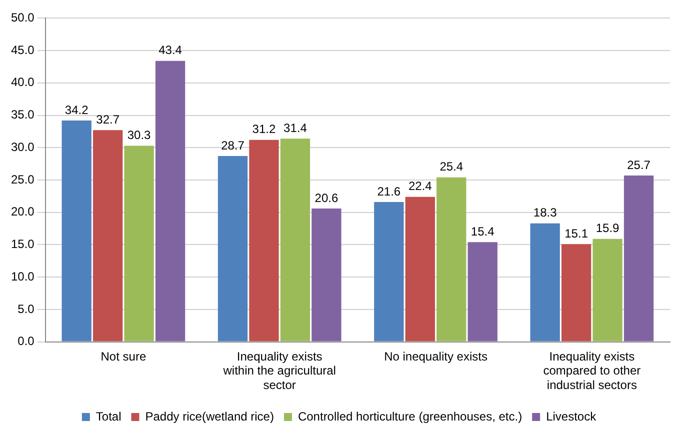 This screenshot has height=441, width=686. Describe the element at coordinates (233, 145) in the screenshot. I see `data-label: 28.7` at that location.